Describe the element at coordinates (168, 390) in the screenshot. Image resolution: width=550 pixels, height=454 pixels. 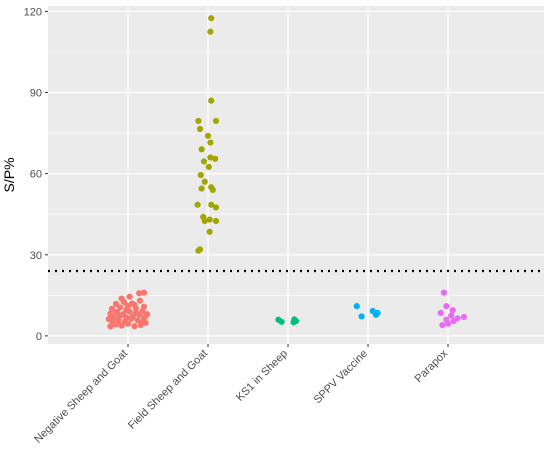
I see `x-tick-label: Field Sheep and Goat` at that location.